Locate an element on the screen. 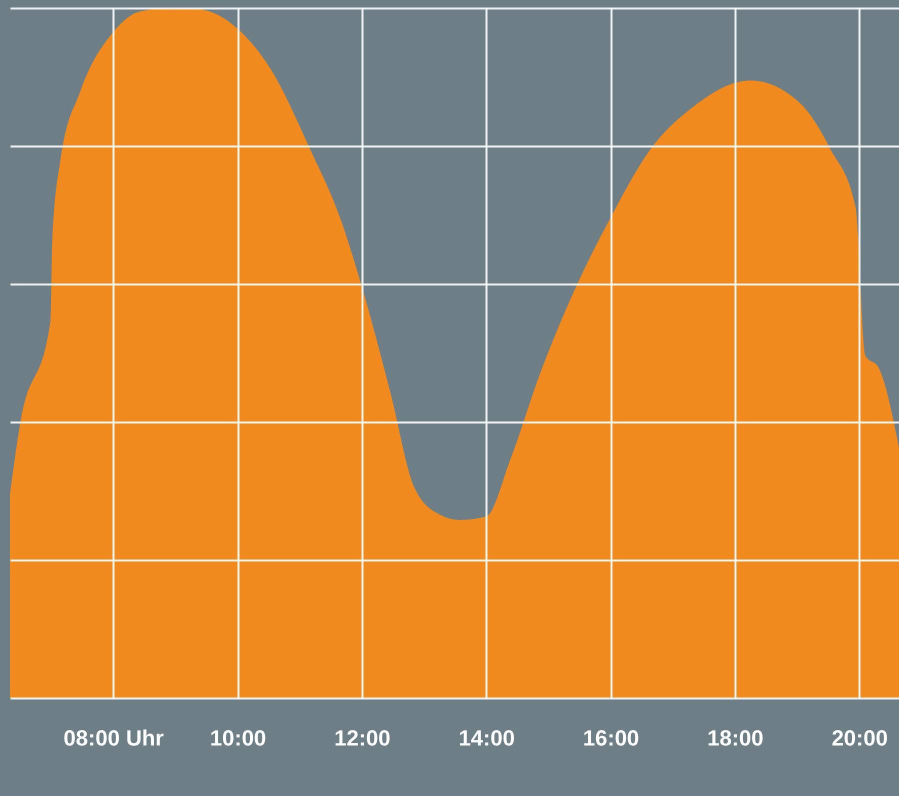 The width and height of the screenshot is (899, 796). x-tick-label: 10:00 is located at coordinates (238, 738).